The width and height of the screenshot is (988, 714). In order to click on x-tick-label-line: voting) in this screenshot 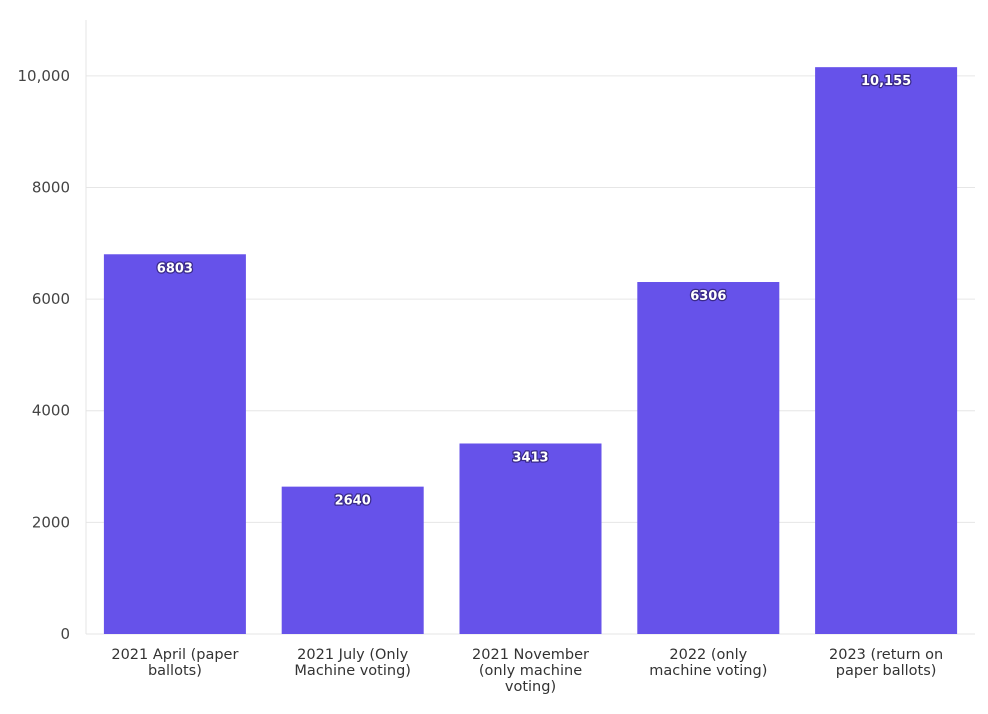, I will do `click(530, 687)`.